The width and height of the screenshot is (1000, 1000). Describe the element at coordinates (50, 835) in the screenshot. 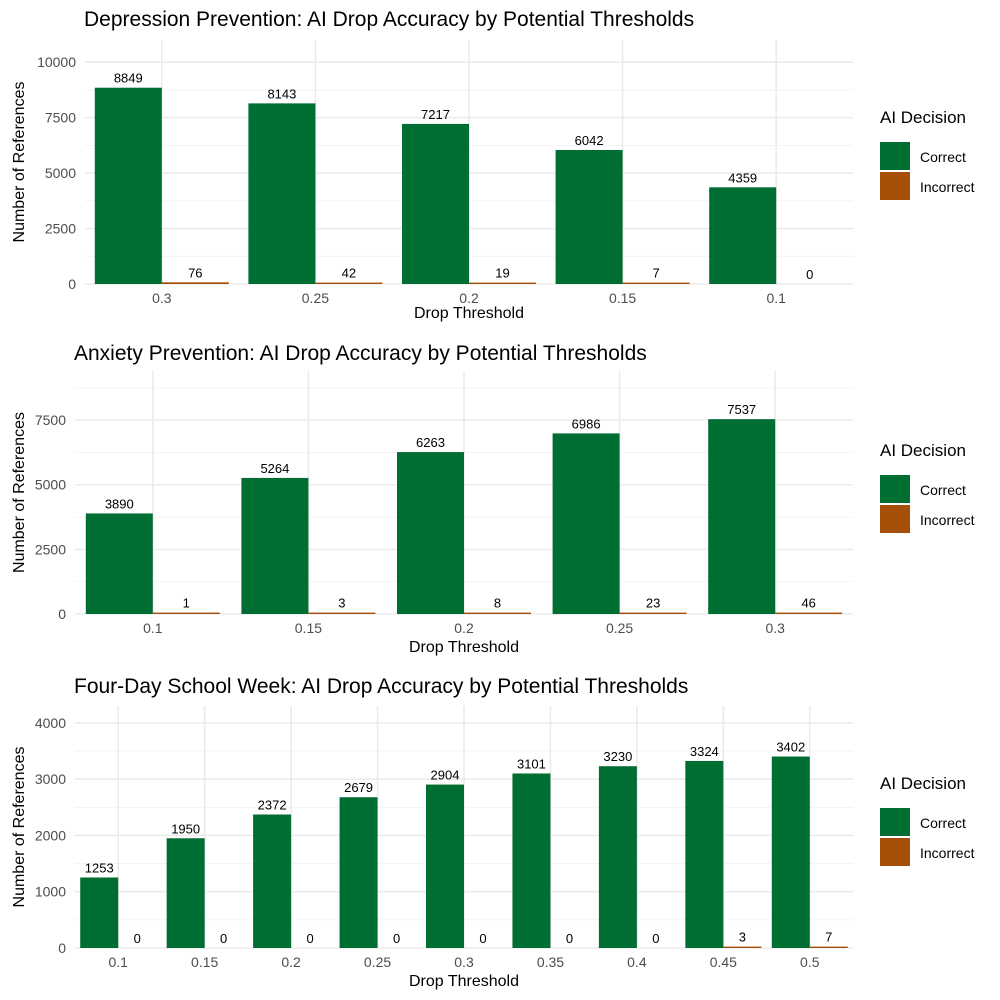

I see `y-tick-label: 2000` at that location.